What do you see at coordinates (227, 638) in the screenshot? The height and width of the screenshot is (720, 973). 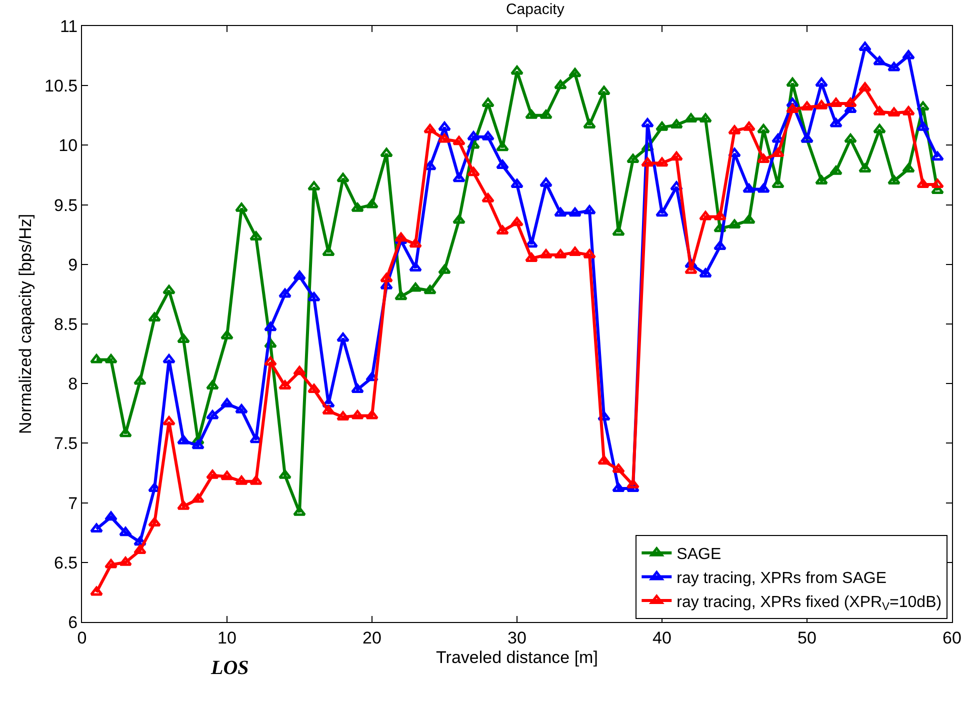 I see `x-tick-label: 10` at bounding box center [227, 638].